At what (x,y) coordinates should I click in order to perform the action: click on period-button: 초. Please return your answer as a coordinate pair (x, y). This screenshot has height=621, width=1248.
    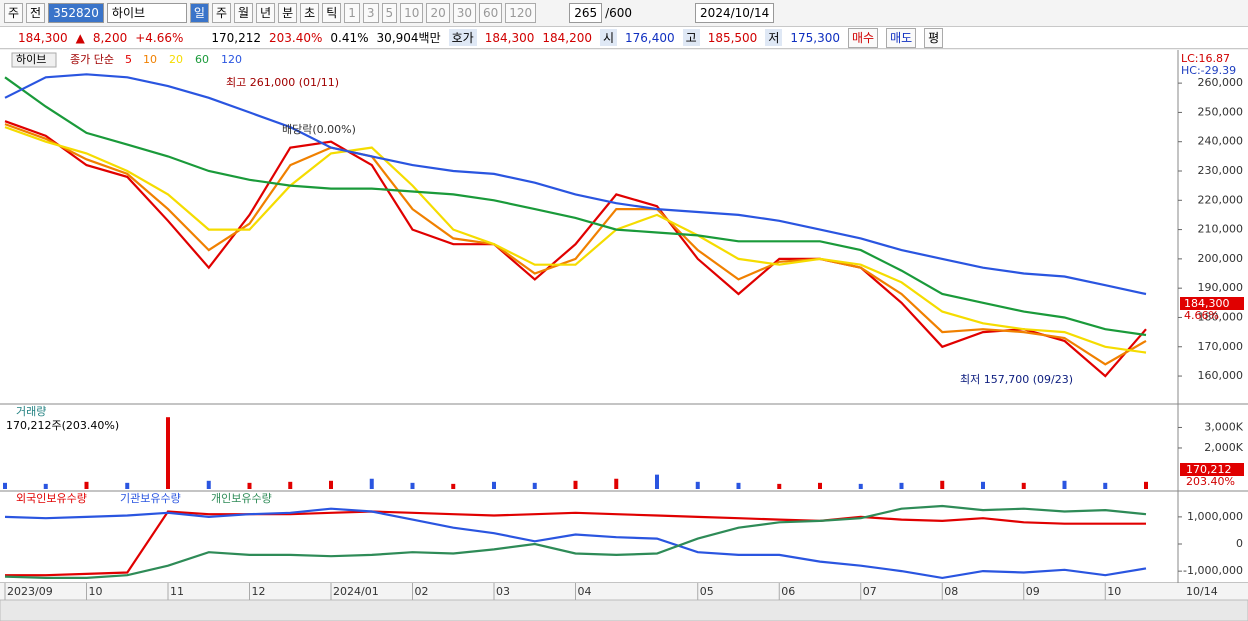
    Looking at the image, I should click on (310, 13).